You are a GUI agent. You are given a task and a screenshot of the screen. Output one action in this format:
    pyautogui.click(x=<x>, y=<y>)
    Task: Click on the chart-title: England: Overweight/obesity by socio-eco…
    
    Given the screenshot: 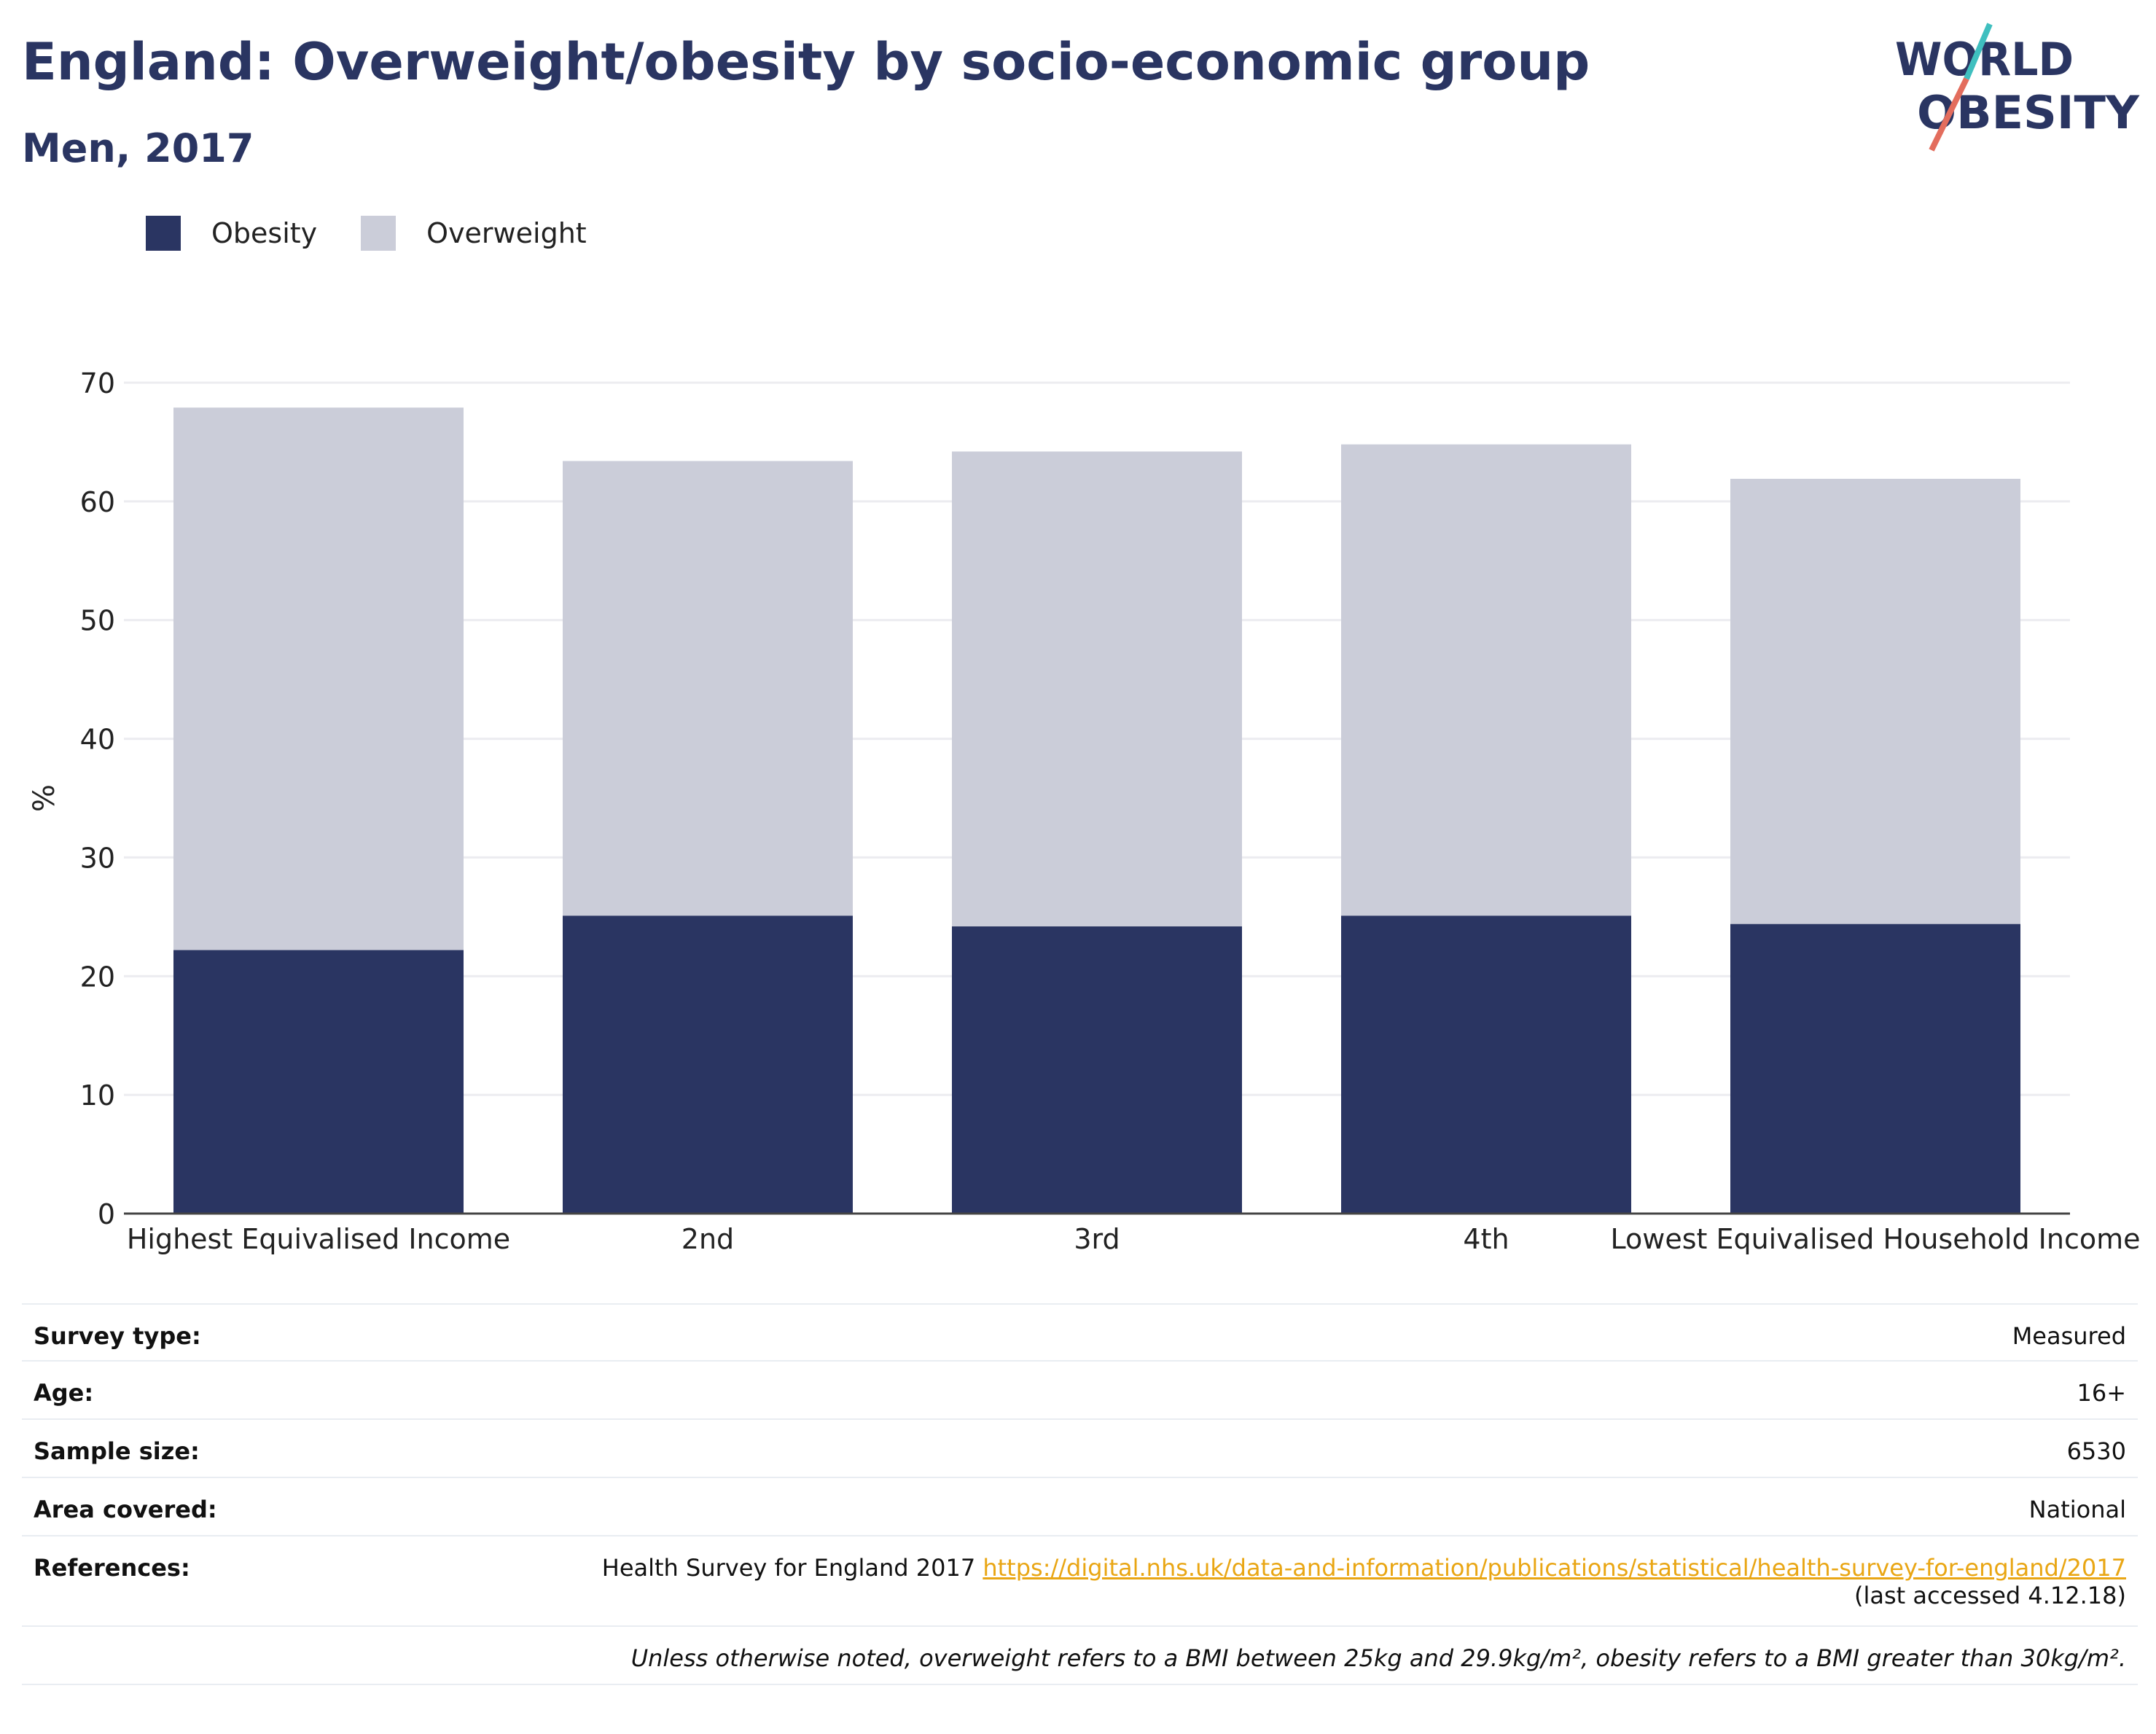 What is the action you would take?
    pyautogui.click(x=806, y=62)
    